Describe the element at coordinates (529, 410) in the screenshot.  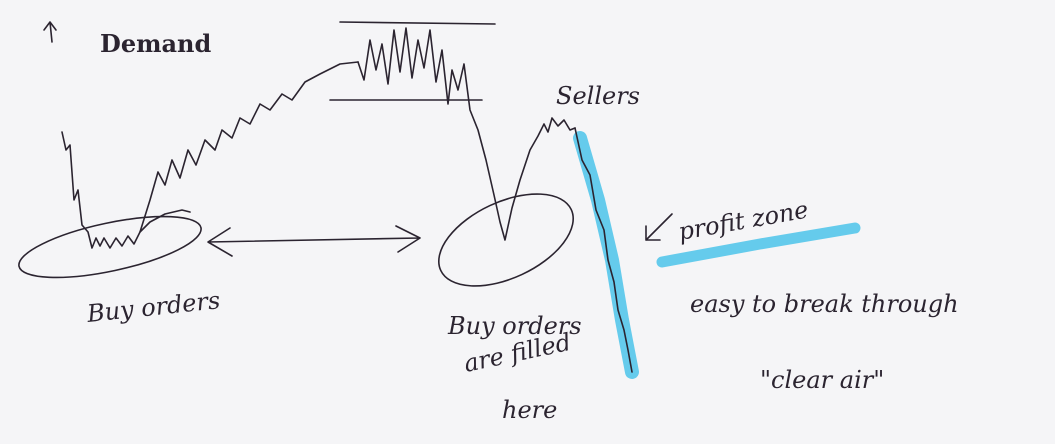
I see `buy-orders-right-line: here` at that location.